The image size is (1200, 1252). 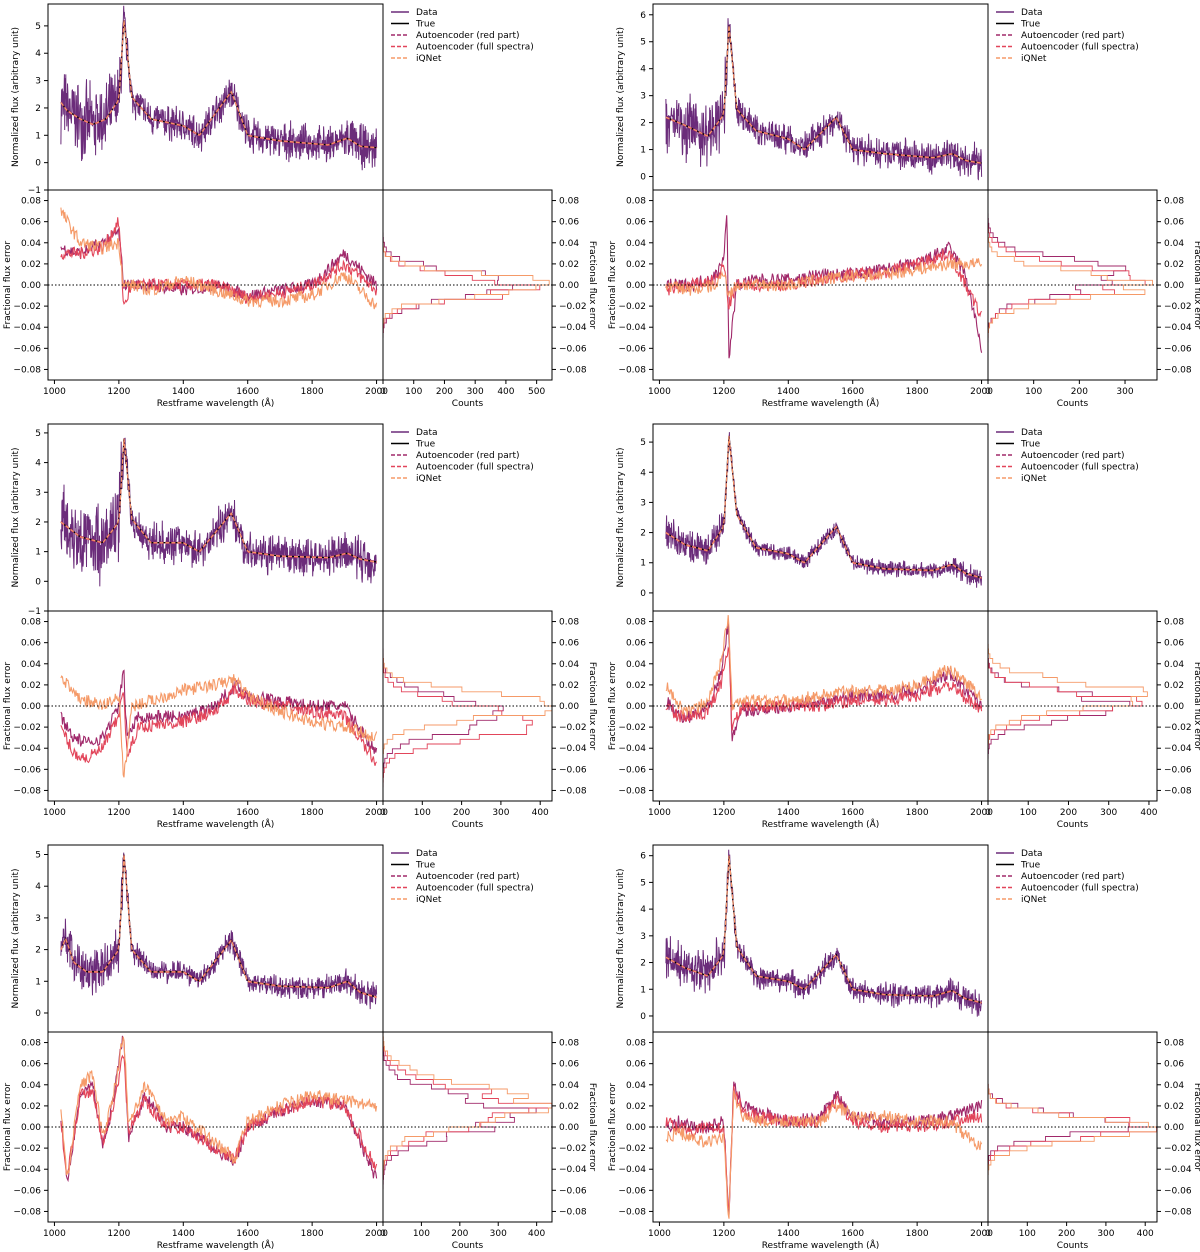 I want to click on spectrum-axes: 0 1 2 3 4 5 6 Normalized flux (arbitrary unit), so click(x=802, y=938).